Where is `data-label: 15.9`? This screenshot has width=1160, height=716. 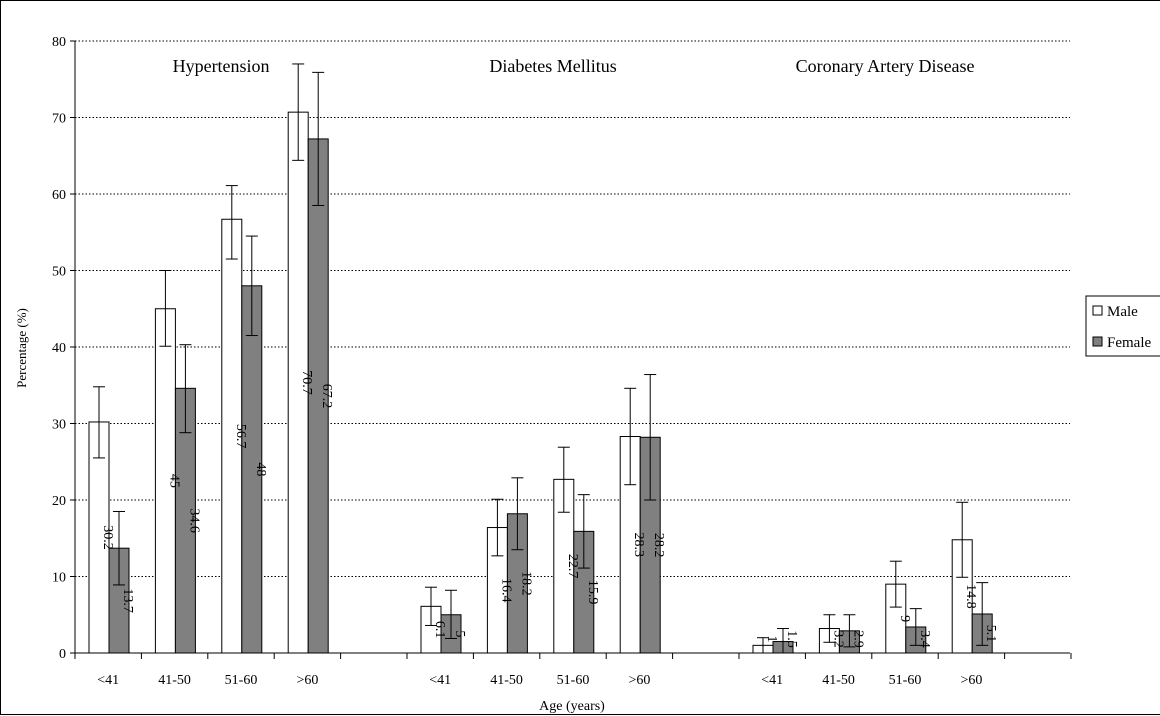 data-label: 15.9 is located at coordinates (592, 592).